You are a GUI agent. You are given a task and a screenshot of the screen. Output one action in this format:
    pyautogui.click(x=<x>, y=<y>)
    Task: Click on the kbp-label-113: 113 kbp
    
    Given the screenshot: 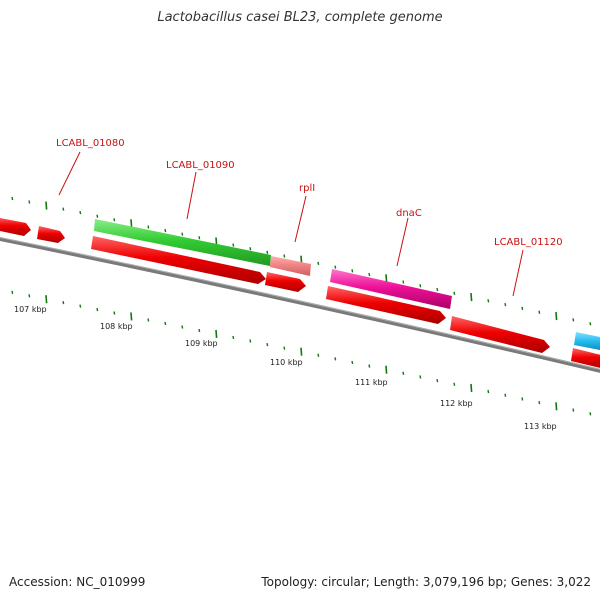 What is the action you would take?
    pyautogui.click(x=540, y=426)
    